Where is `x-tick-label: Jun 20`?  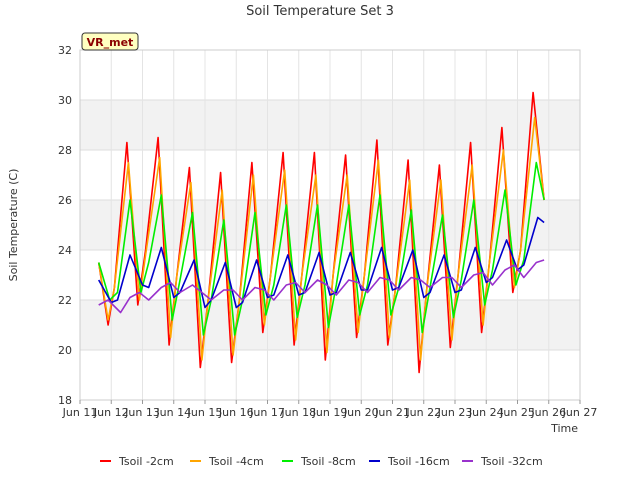
x-tick-label: Jun 20 is located at coordinates (361, 412).